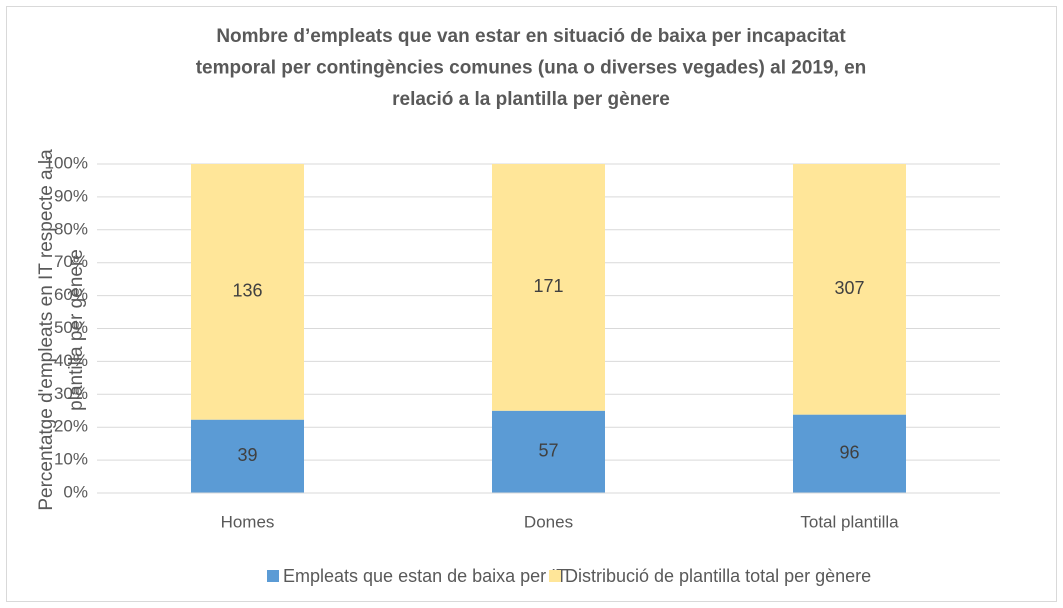  I want to click on y-tick-label: 60%, so click(71, 294).